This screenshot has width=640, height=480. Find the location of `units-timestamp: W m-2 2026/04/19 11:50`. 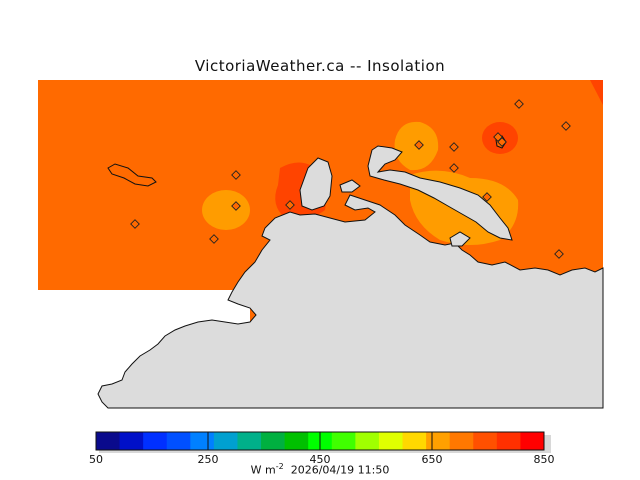

units-timestamp: W m-2 2026/04/19 11:50 is located at coordinates (320, 469).